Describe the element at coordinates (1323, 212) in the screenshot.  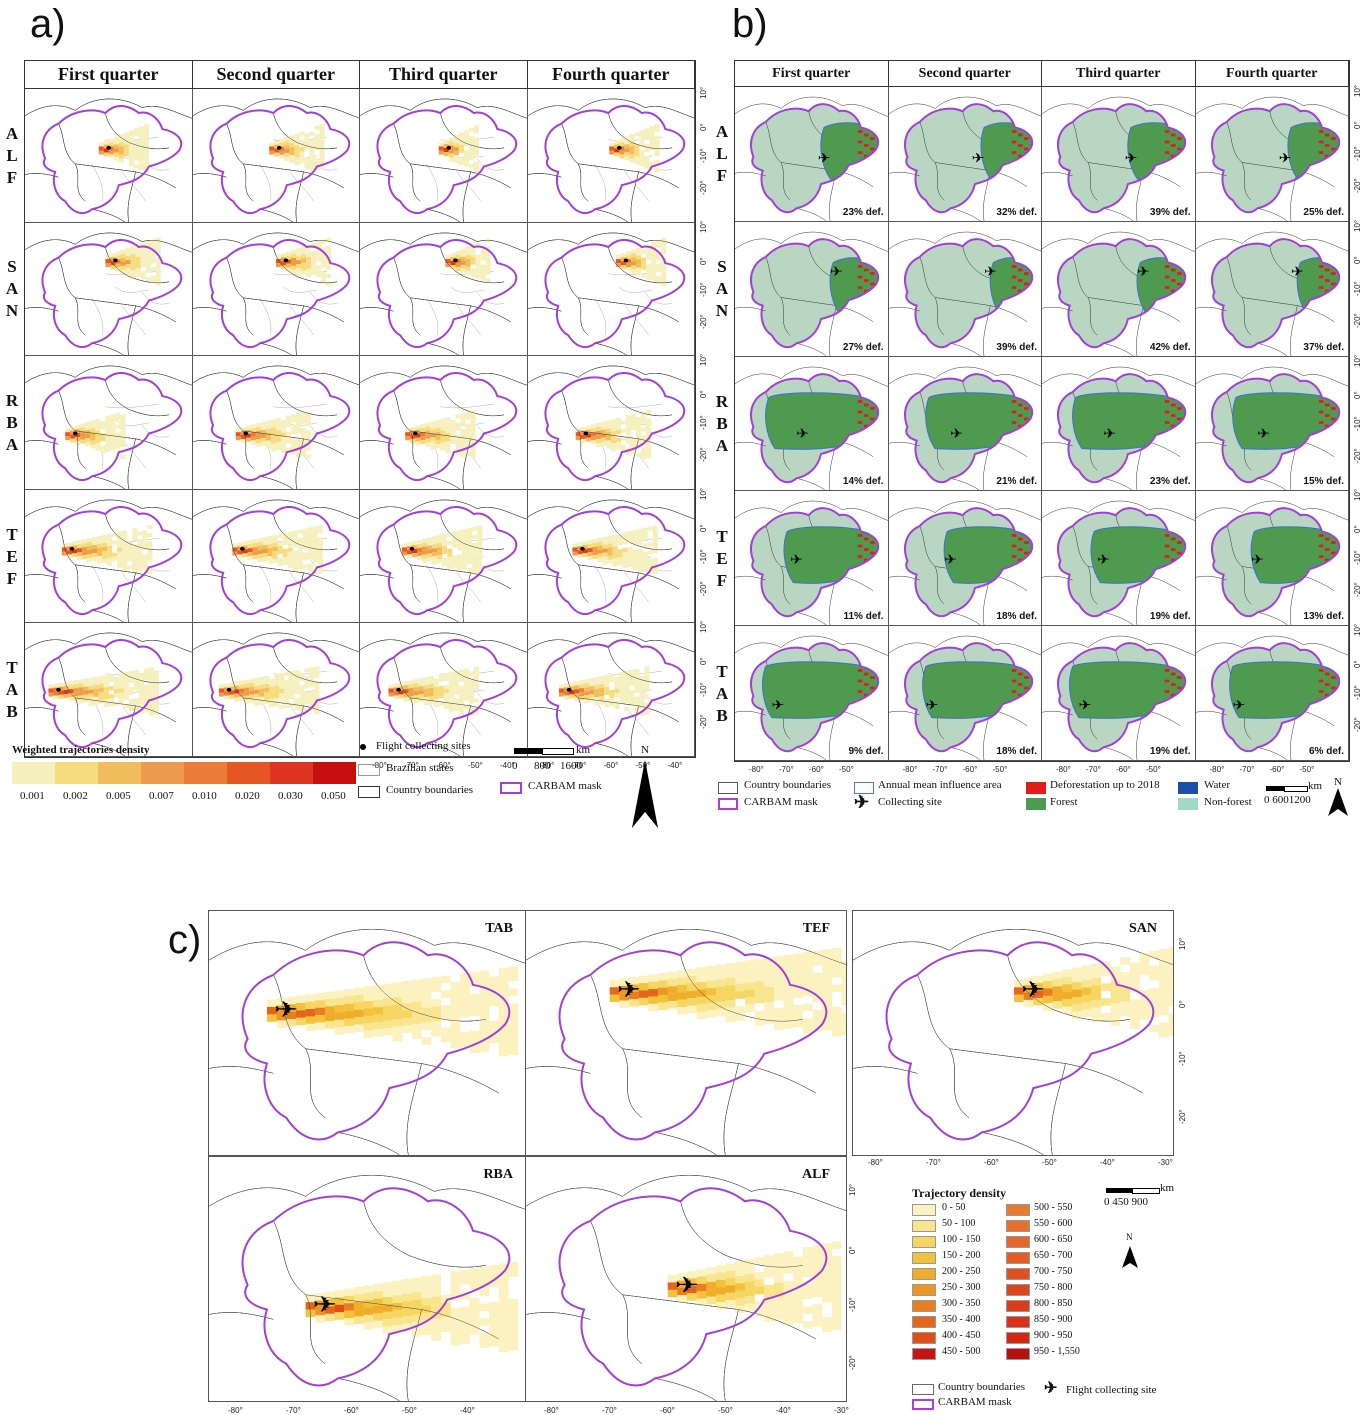
I see `b-def-label: 25% def.` at that location.